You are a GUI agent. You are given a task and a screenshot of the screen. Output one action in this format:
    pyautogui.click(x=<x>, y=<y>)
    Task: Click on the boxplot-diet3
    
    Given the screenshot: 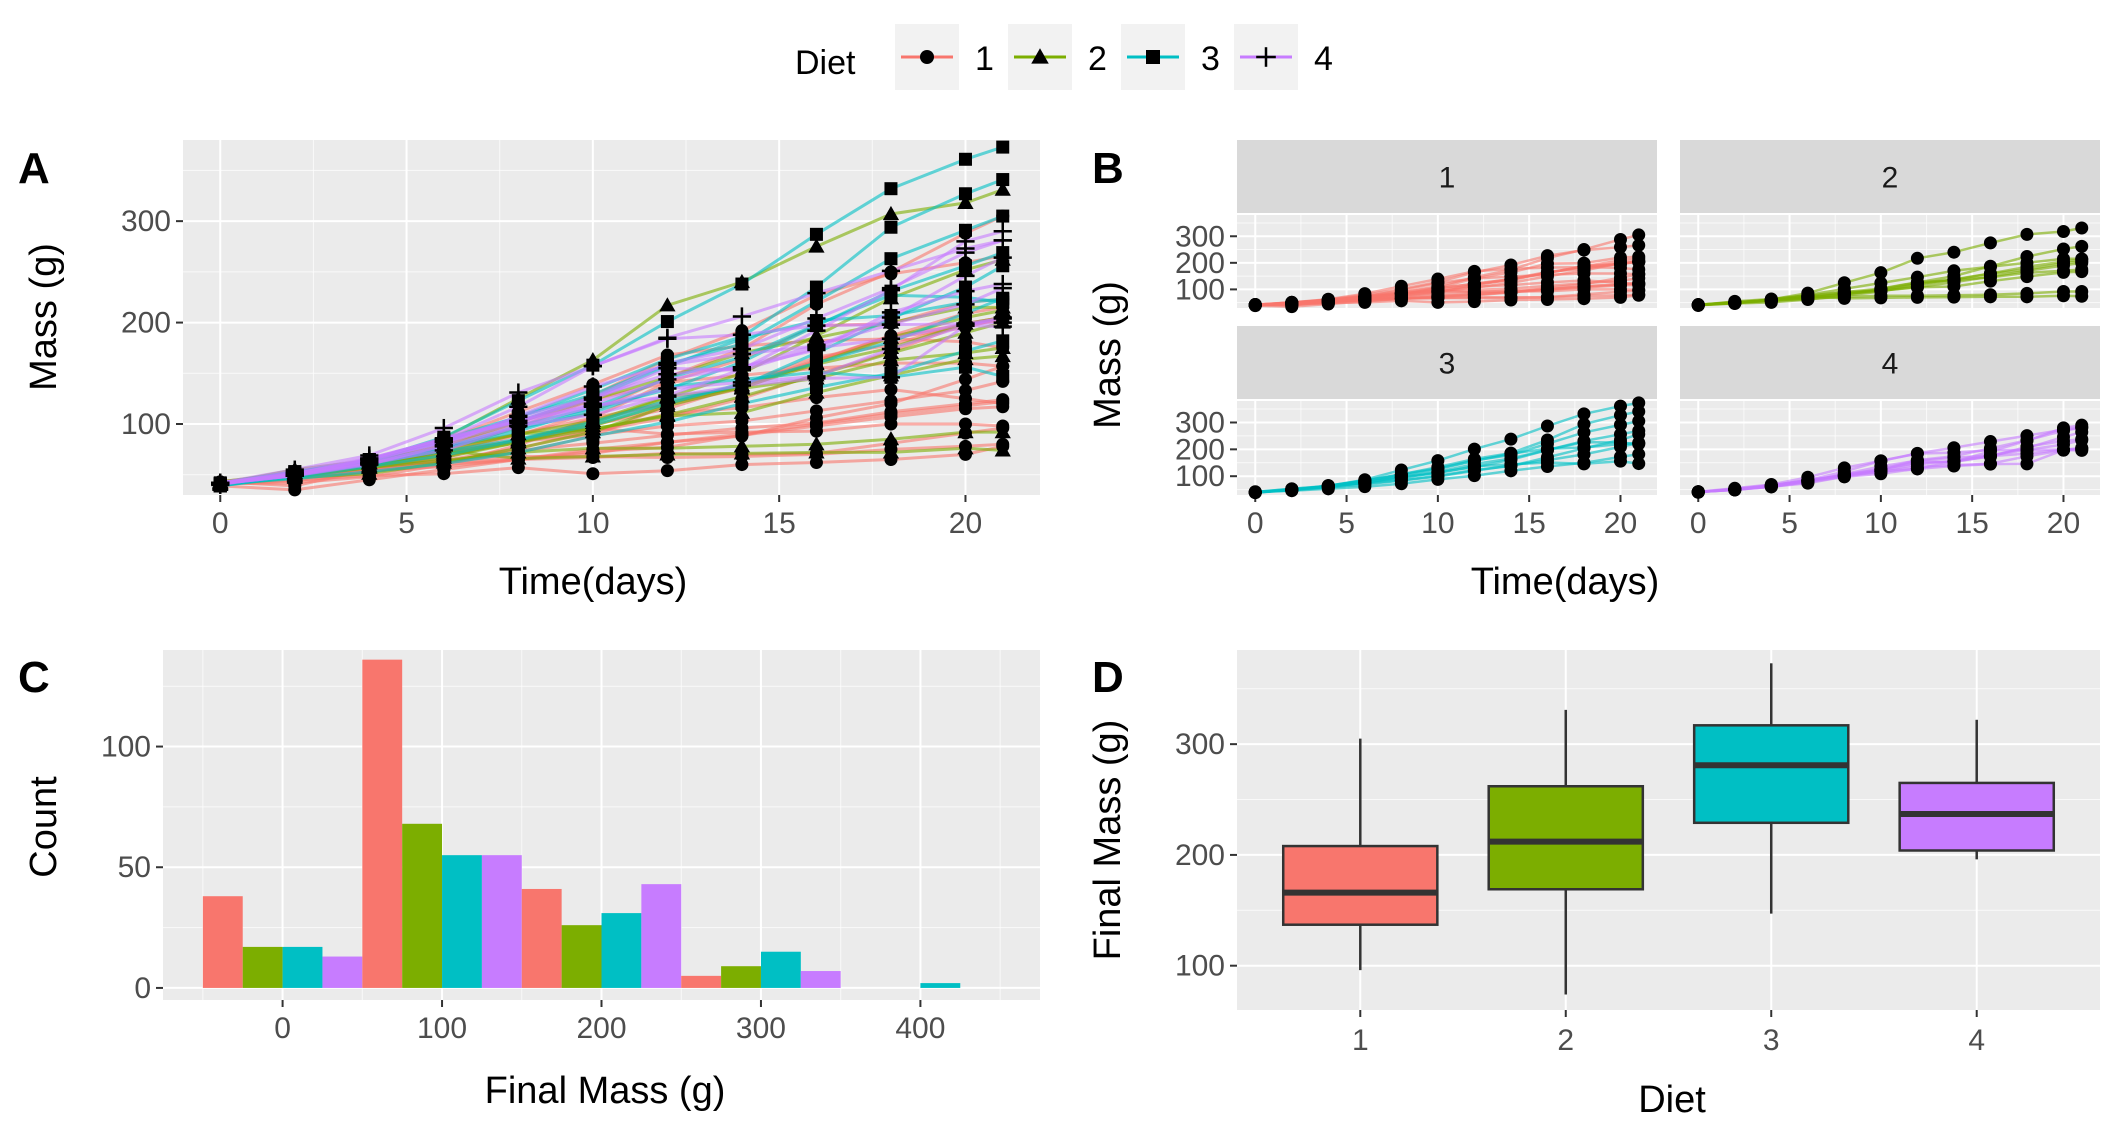 What is the action you would take?
    pyautogui.click(x=1771, y=788)
    